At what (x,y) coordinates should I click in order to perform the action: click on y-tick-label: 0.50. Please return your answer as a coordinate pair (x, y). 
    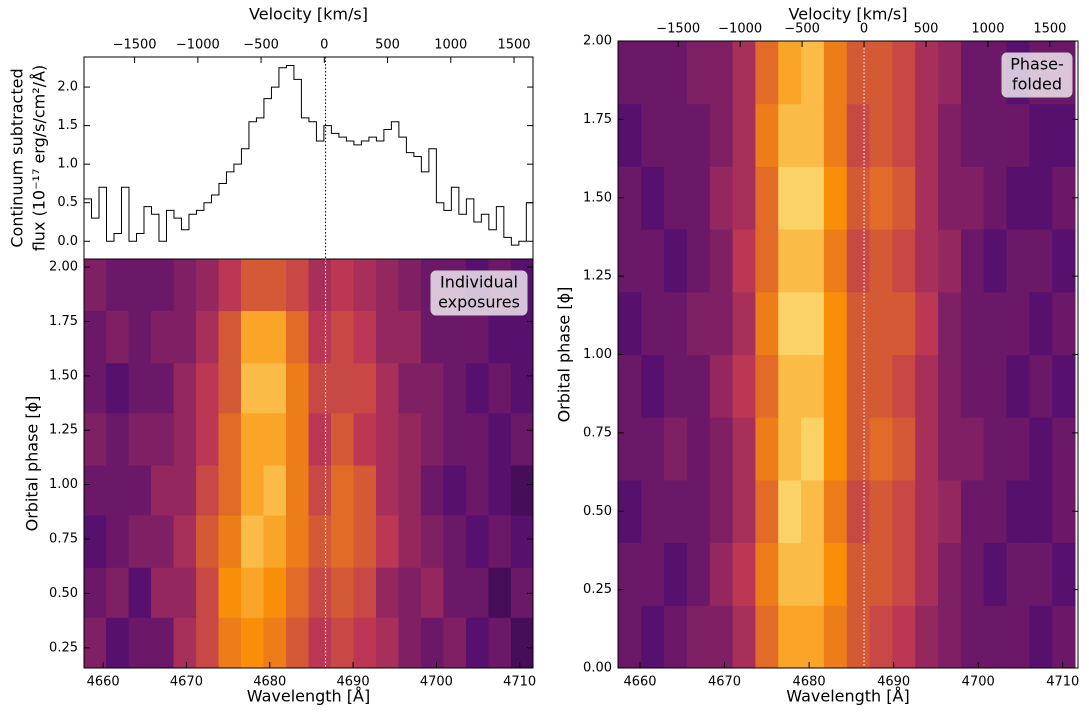
    Looking at the image, I should click on (597, 511).